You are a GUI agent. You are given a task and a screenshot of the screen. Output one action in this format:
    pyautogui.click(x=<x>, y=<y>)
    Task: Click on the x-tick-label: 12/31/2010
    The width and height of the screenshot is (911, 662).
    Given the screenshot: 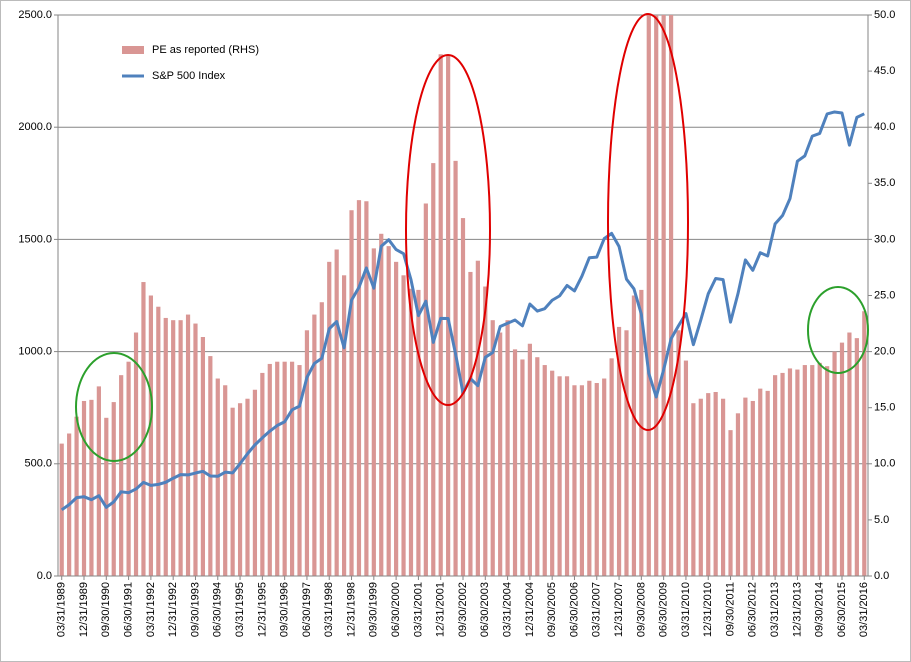 What is the action you would take?
    pyautogui.click(x=708, y=609)
    